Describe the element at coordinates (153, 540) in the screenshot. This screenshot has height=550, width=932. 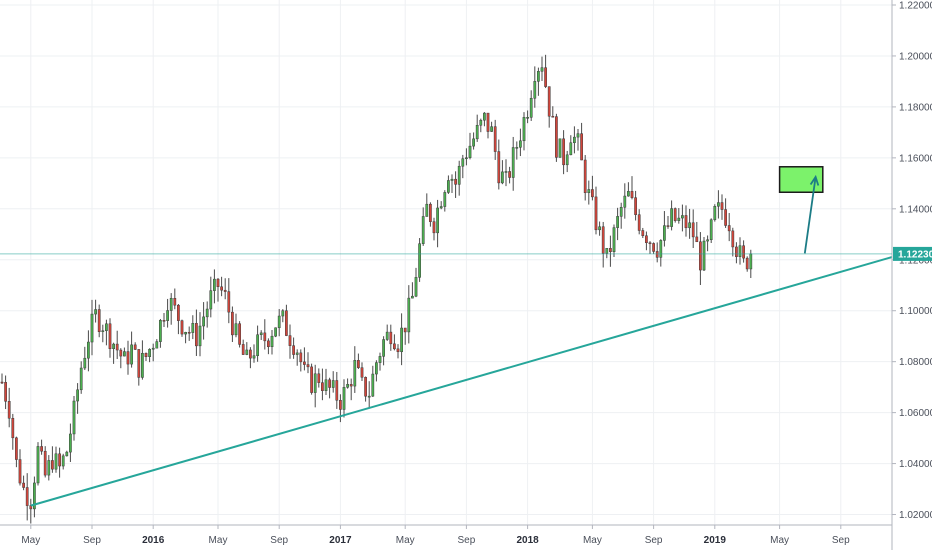
I see `time-tick-label: 2016` at that location.